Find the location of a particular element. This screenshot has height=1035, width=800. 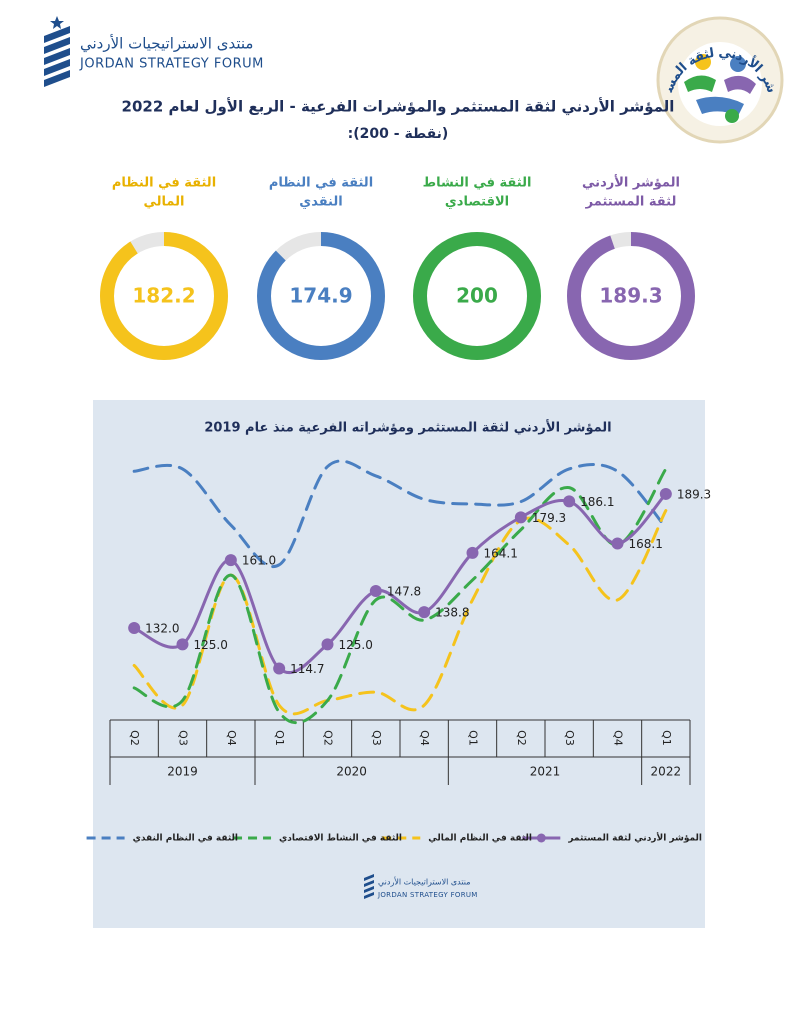

data-label: 168.1 is located at coordinates (646, 544).